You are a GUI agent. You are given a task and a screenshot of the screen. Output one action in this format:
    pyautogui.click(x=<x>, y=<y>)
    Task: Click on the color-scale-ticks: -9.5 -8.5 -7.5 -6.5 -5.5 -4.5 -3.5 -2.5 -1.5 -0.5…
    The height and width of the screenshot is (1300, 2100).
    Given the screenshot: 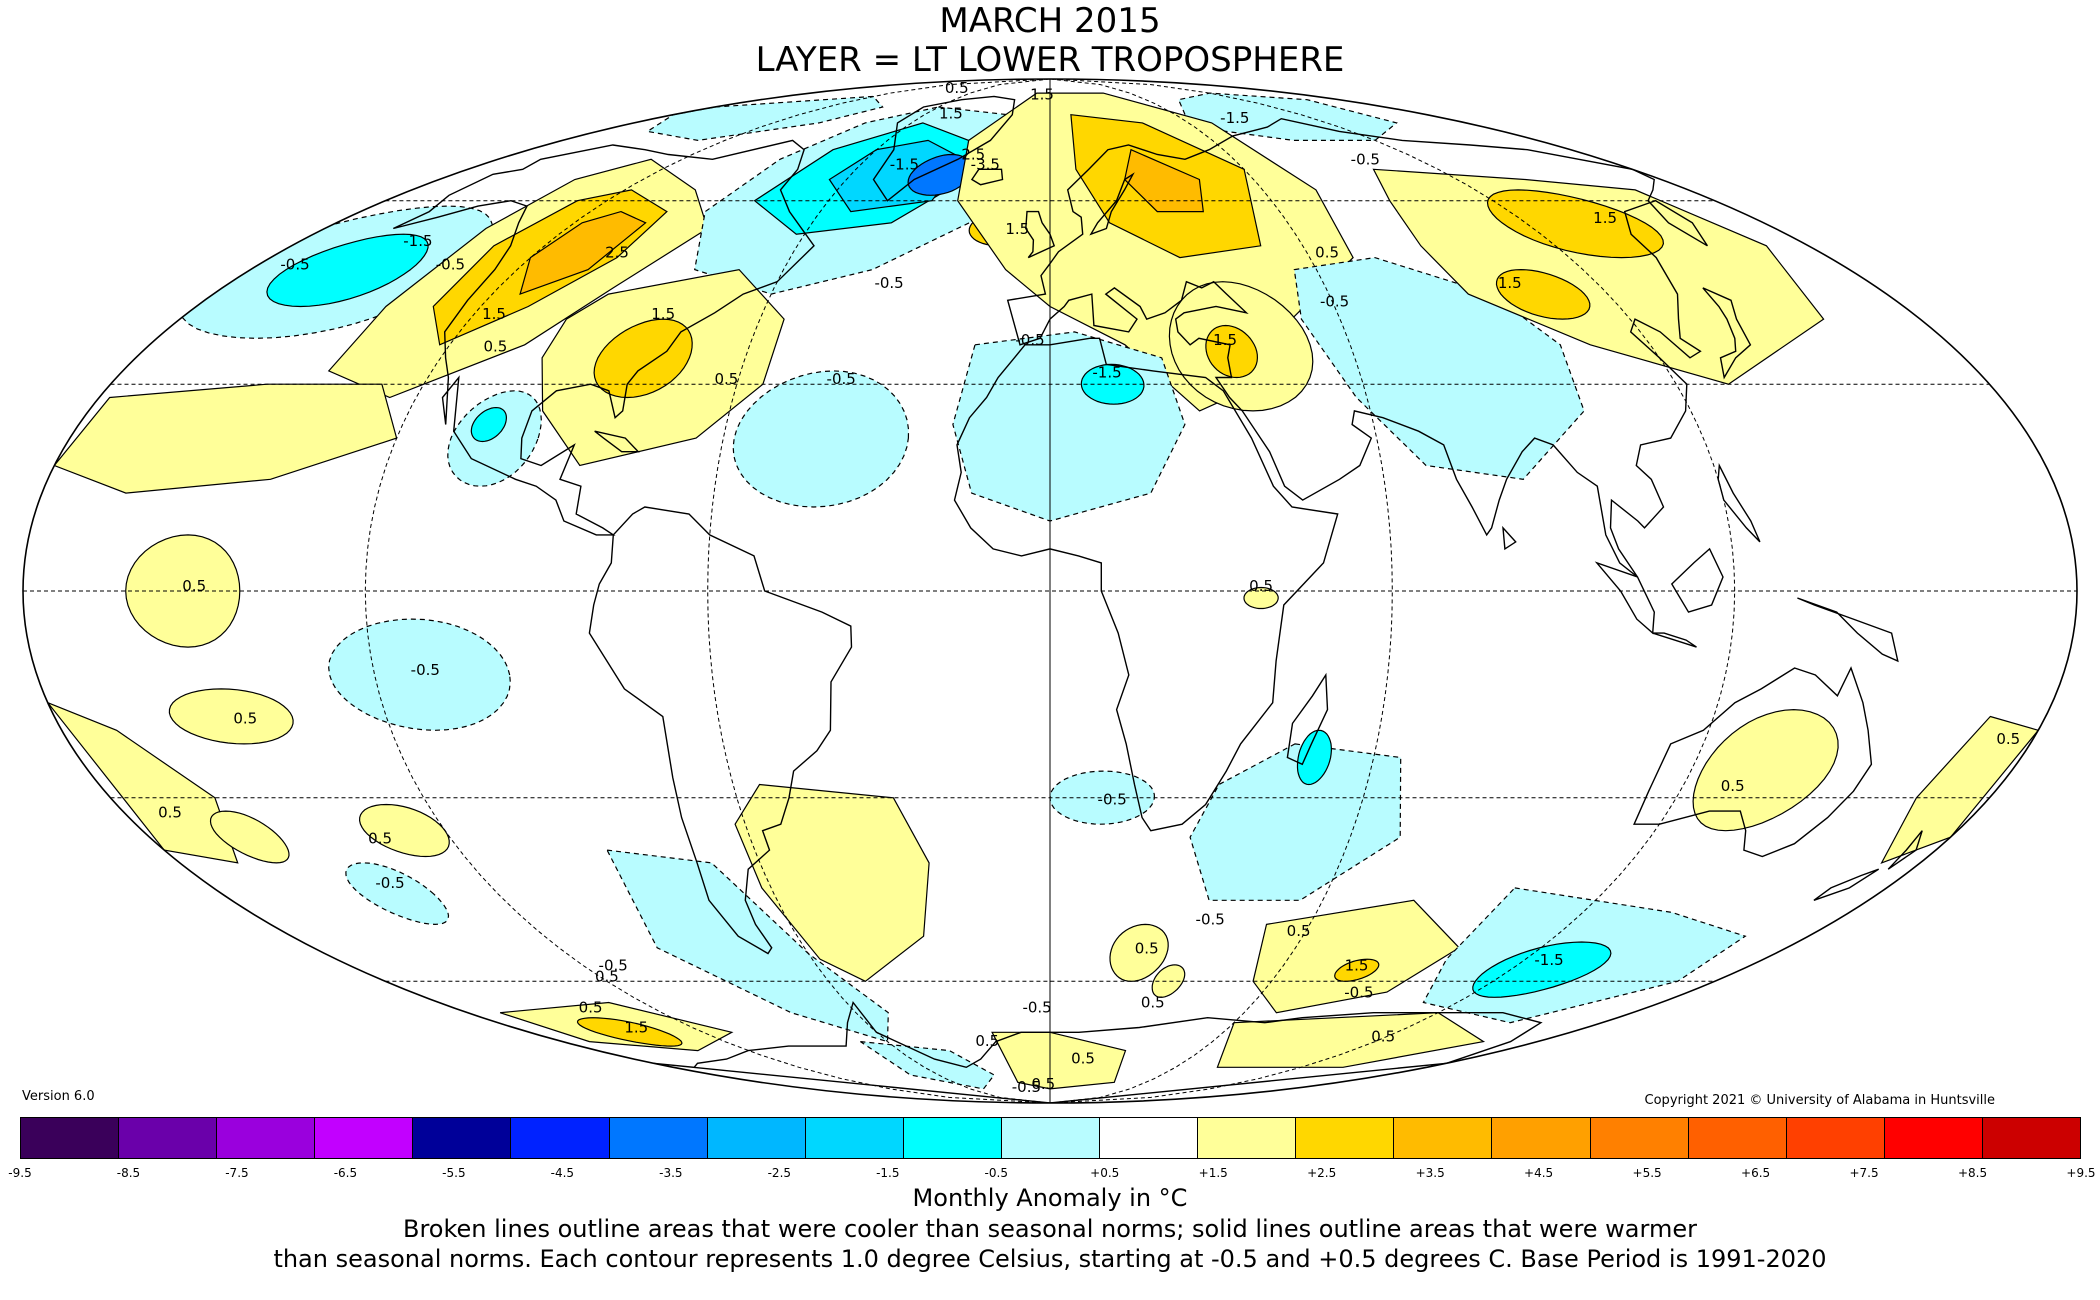 What is the action you would take?
    pyautogui.click(x=1051, y=1176)
    